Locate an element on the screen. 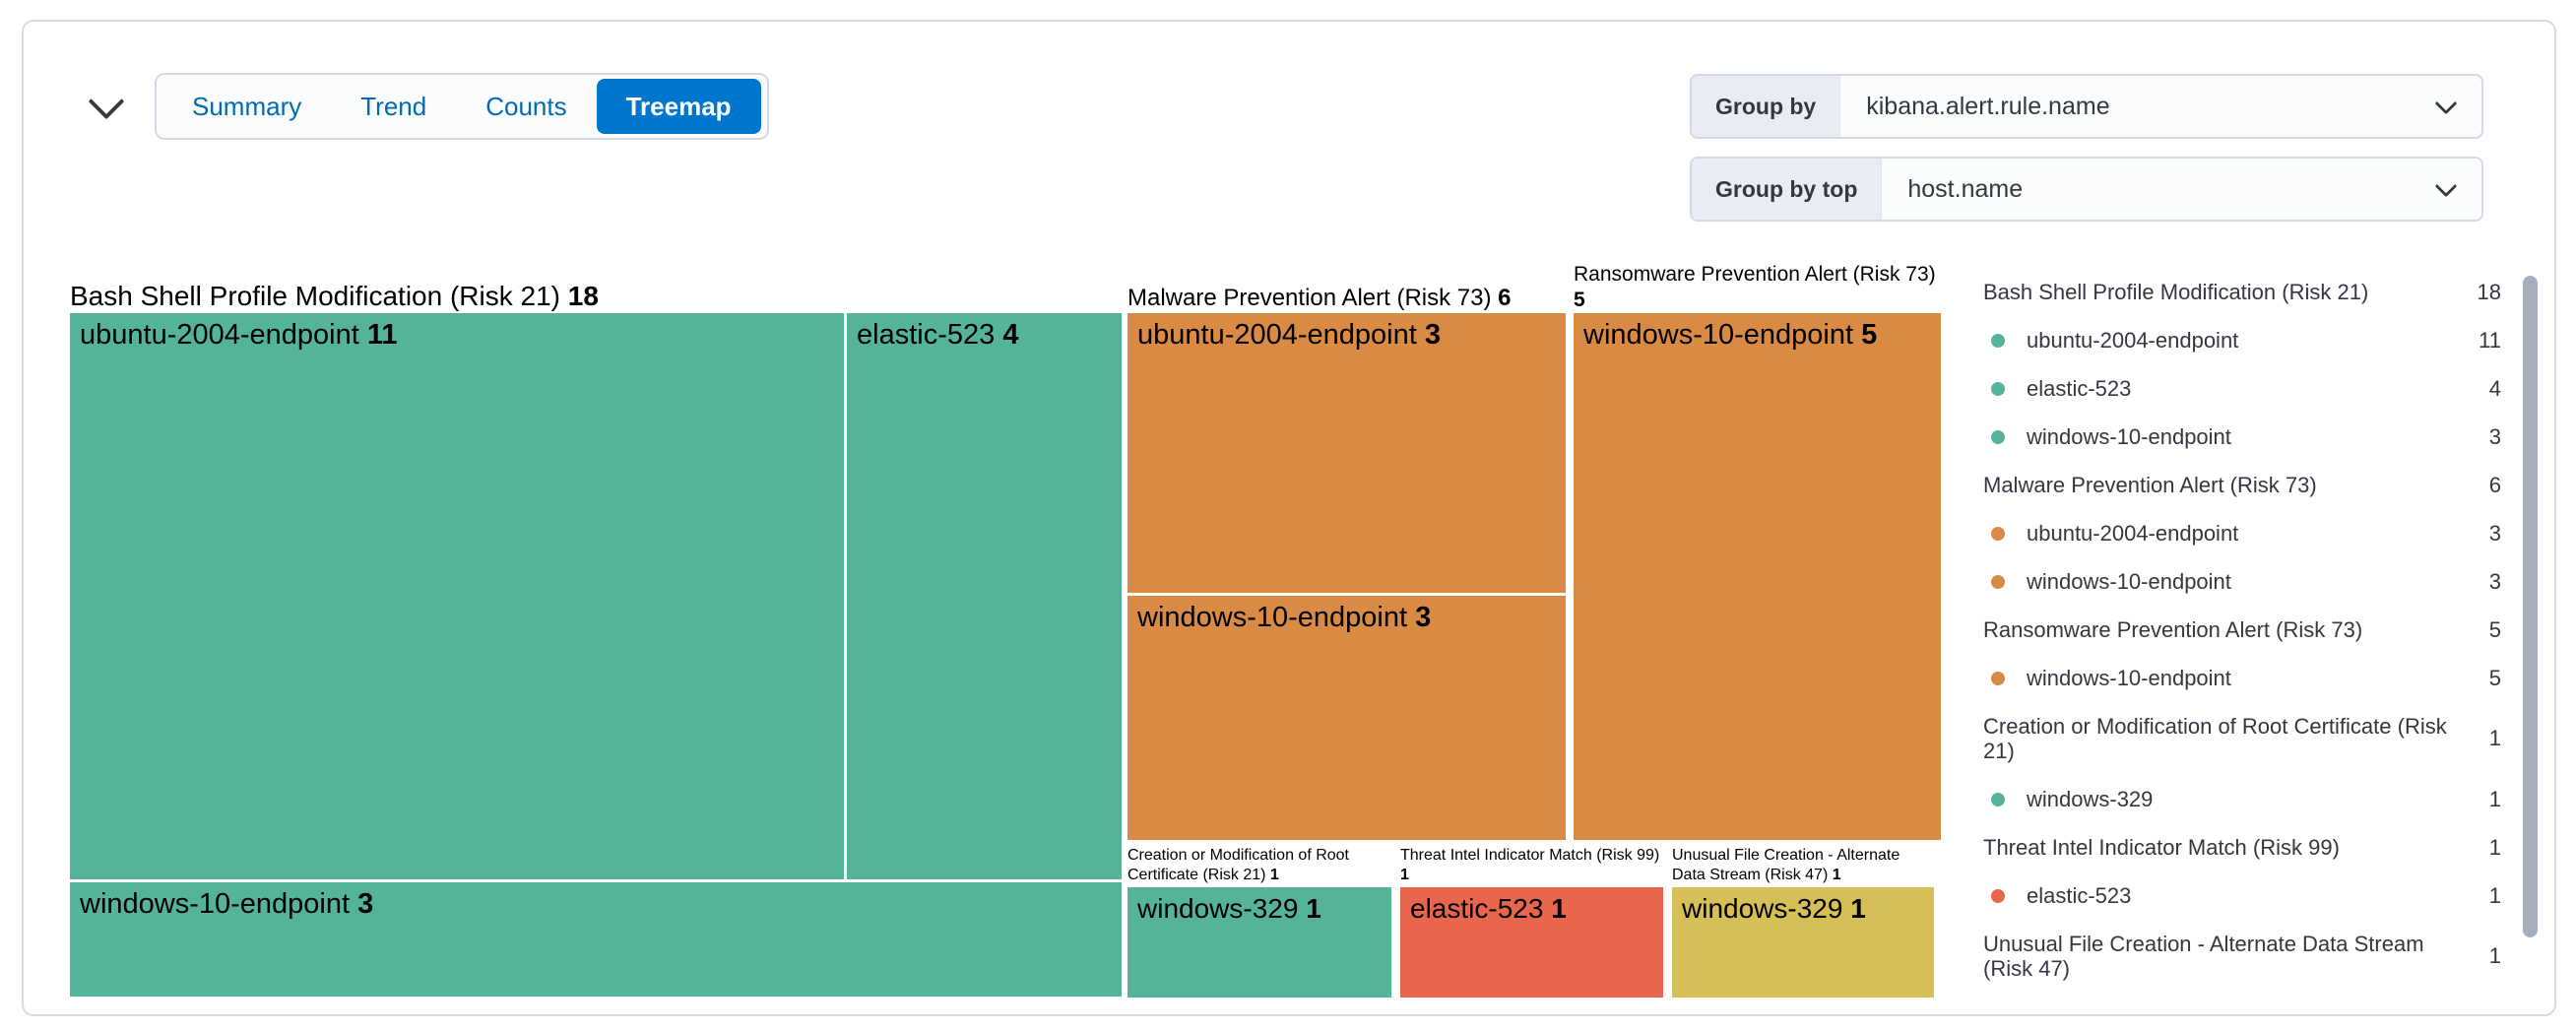 The height and width of the screenshot is (1032, 2576). group-count: 18 is located at coordinates (583, 296).